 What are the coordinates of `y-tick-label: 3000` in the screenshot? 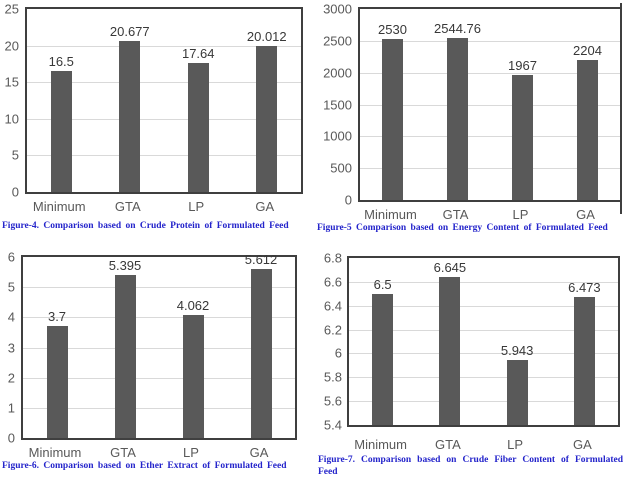 It's located at (337, 9).